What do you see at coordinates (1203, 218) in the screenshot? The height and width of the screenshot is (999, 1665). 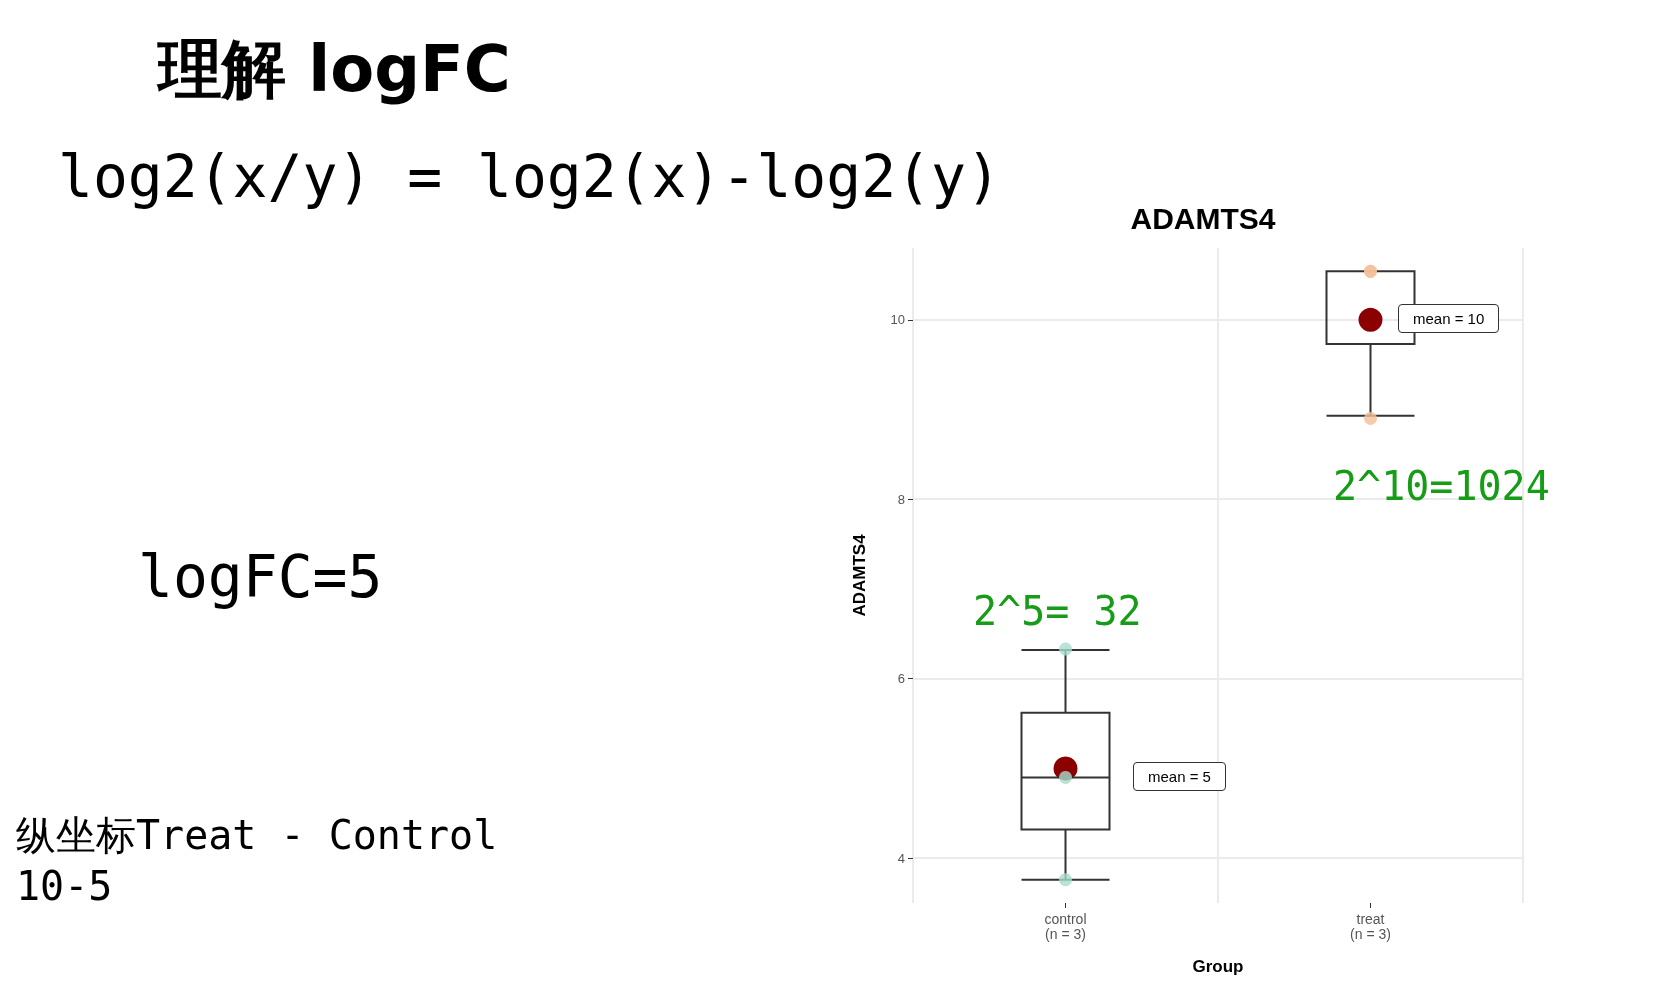 I see `chart-title: ADAMTS4` at bounding box center [1203, 218].